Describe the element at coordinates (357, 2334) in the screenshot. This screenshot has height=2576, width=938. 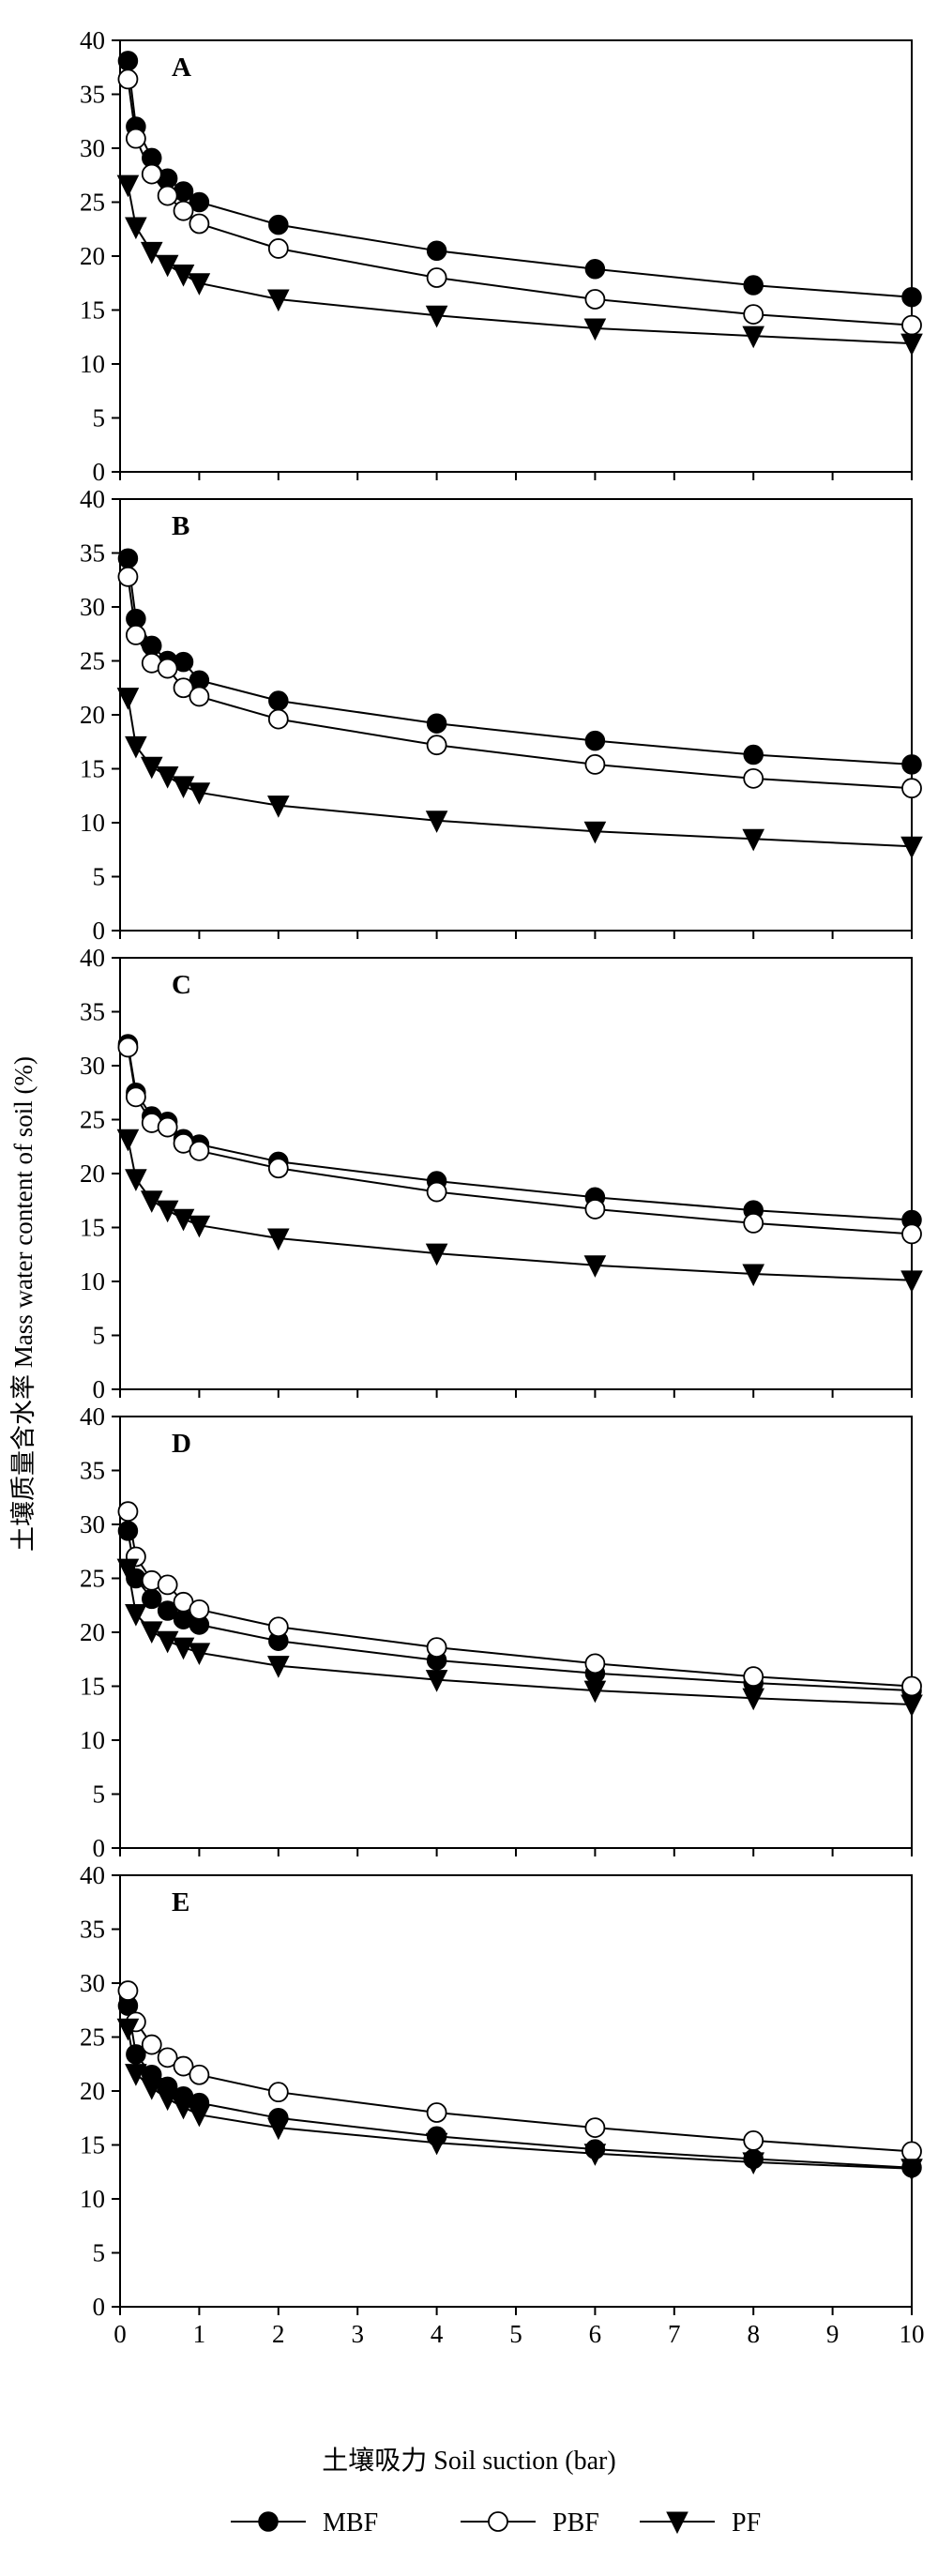
I see `x-tick-label: 3` at that location.